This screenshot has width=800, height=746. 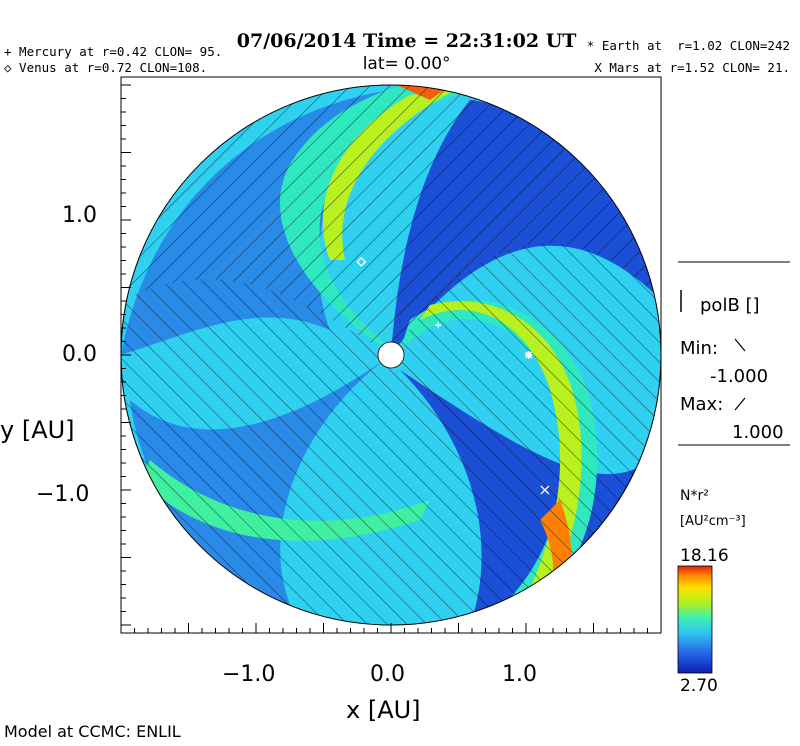 What do you see at coordinates (37, 430) in the screenshot?
I see `y-axis-label: y [AU]` at bounding box center [37, 430].